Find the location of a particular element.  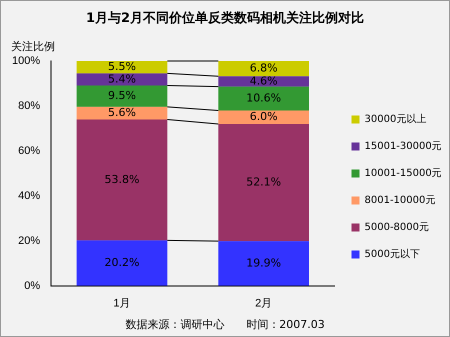

y-tick-label: 0% is located at coordinates (32, 286).